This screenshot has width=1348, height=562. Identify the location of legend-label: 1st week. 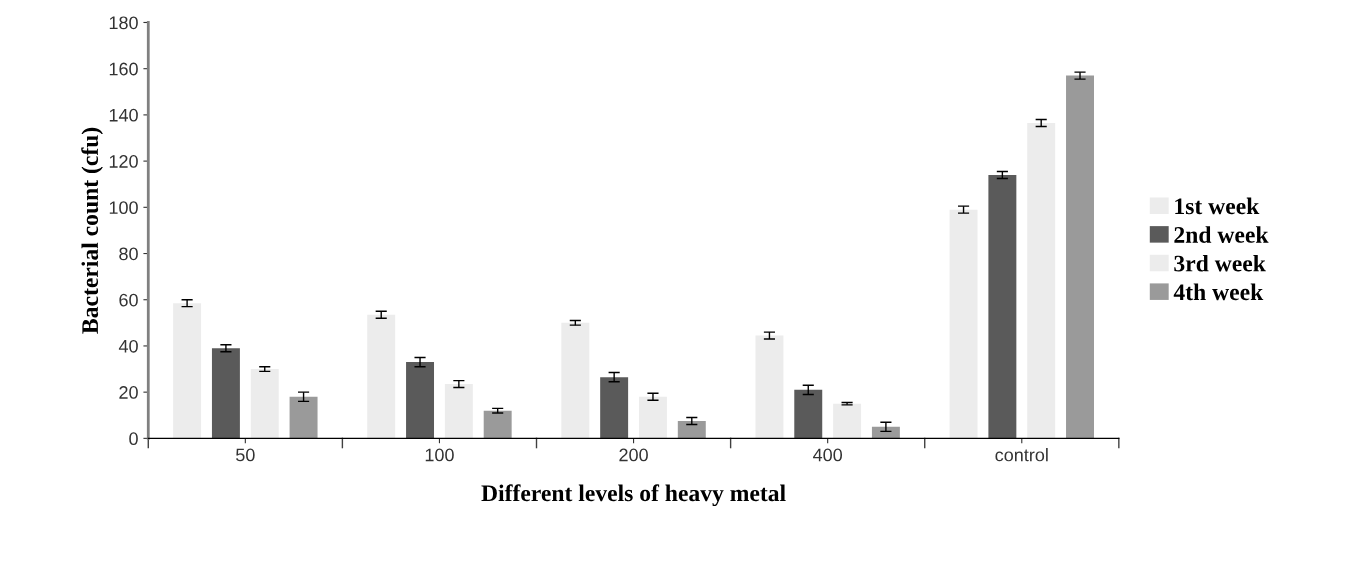
(1217, 206).